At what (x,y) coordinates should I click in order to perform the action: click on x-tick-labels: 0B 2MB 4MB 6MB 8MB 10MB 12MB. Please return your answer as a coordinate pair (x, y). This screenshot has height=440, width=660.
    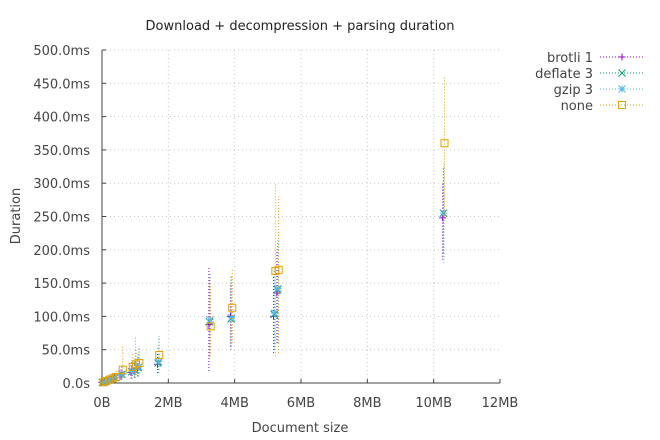
    Looking at the image, I should click on (305, 403).